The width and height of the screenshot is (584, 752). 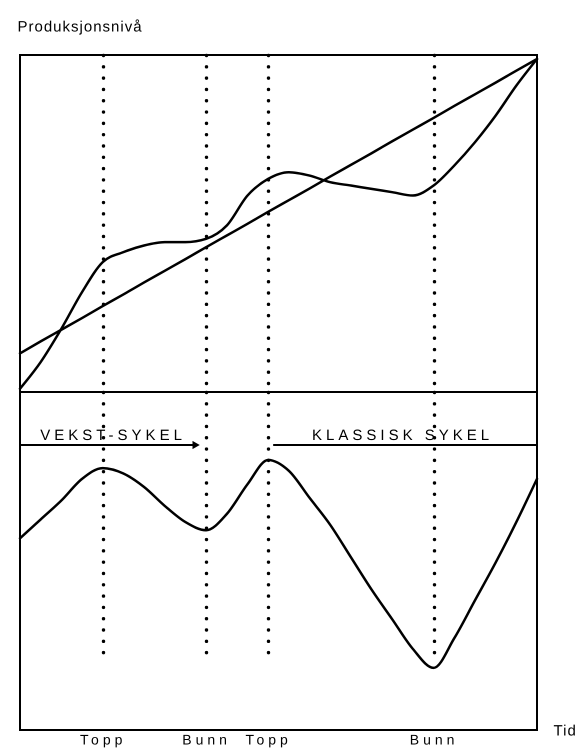 What do you see at coordinates (113, 435) in the screenshot?
I see `text: VEKST-SYKEL` at bounding box center [113, 435].